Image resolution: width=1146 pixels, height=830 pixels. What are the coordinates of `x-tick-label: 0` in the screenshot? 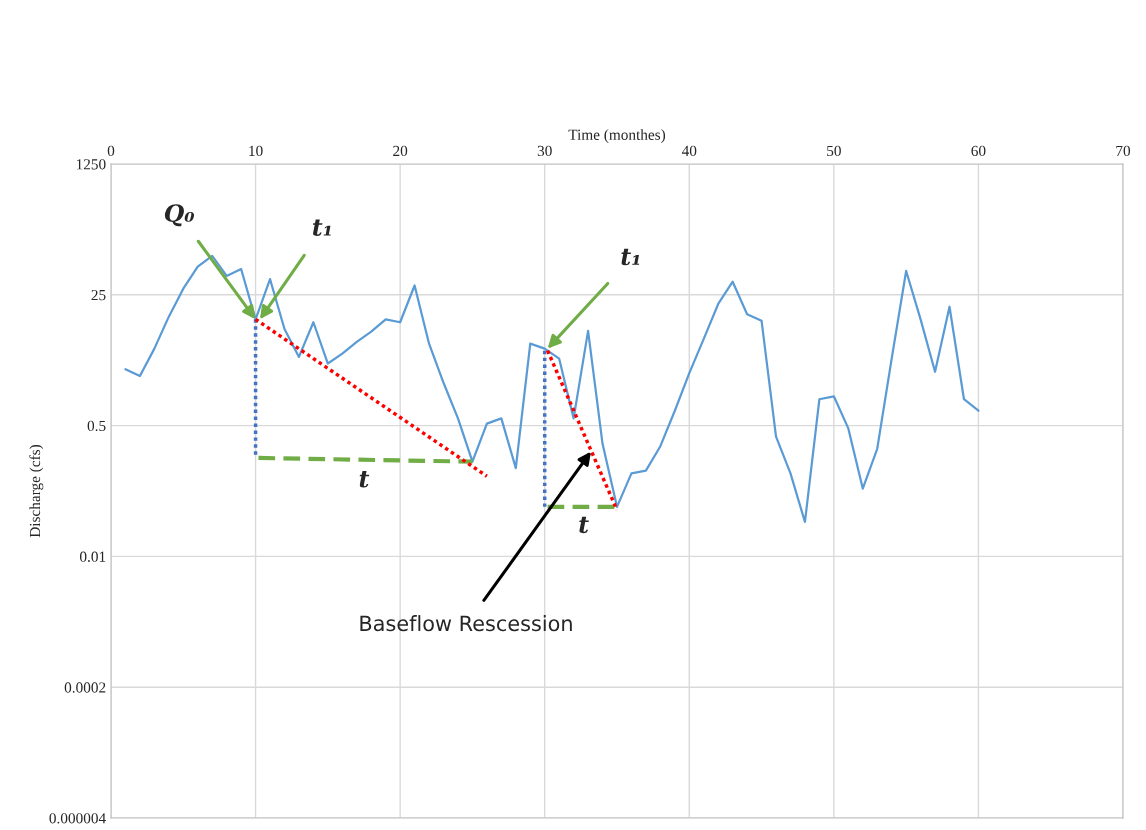 It's located at (111, 151).